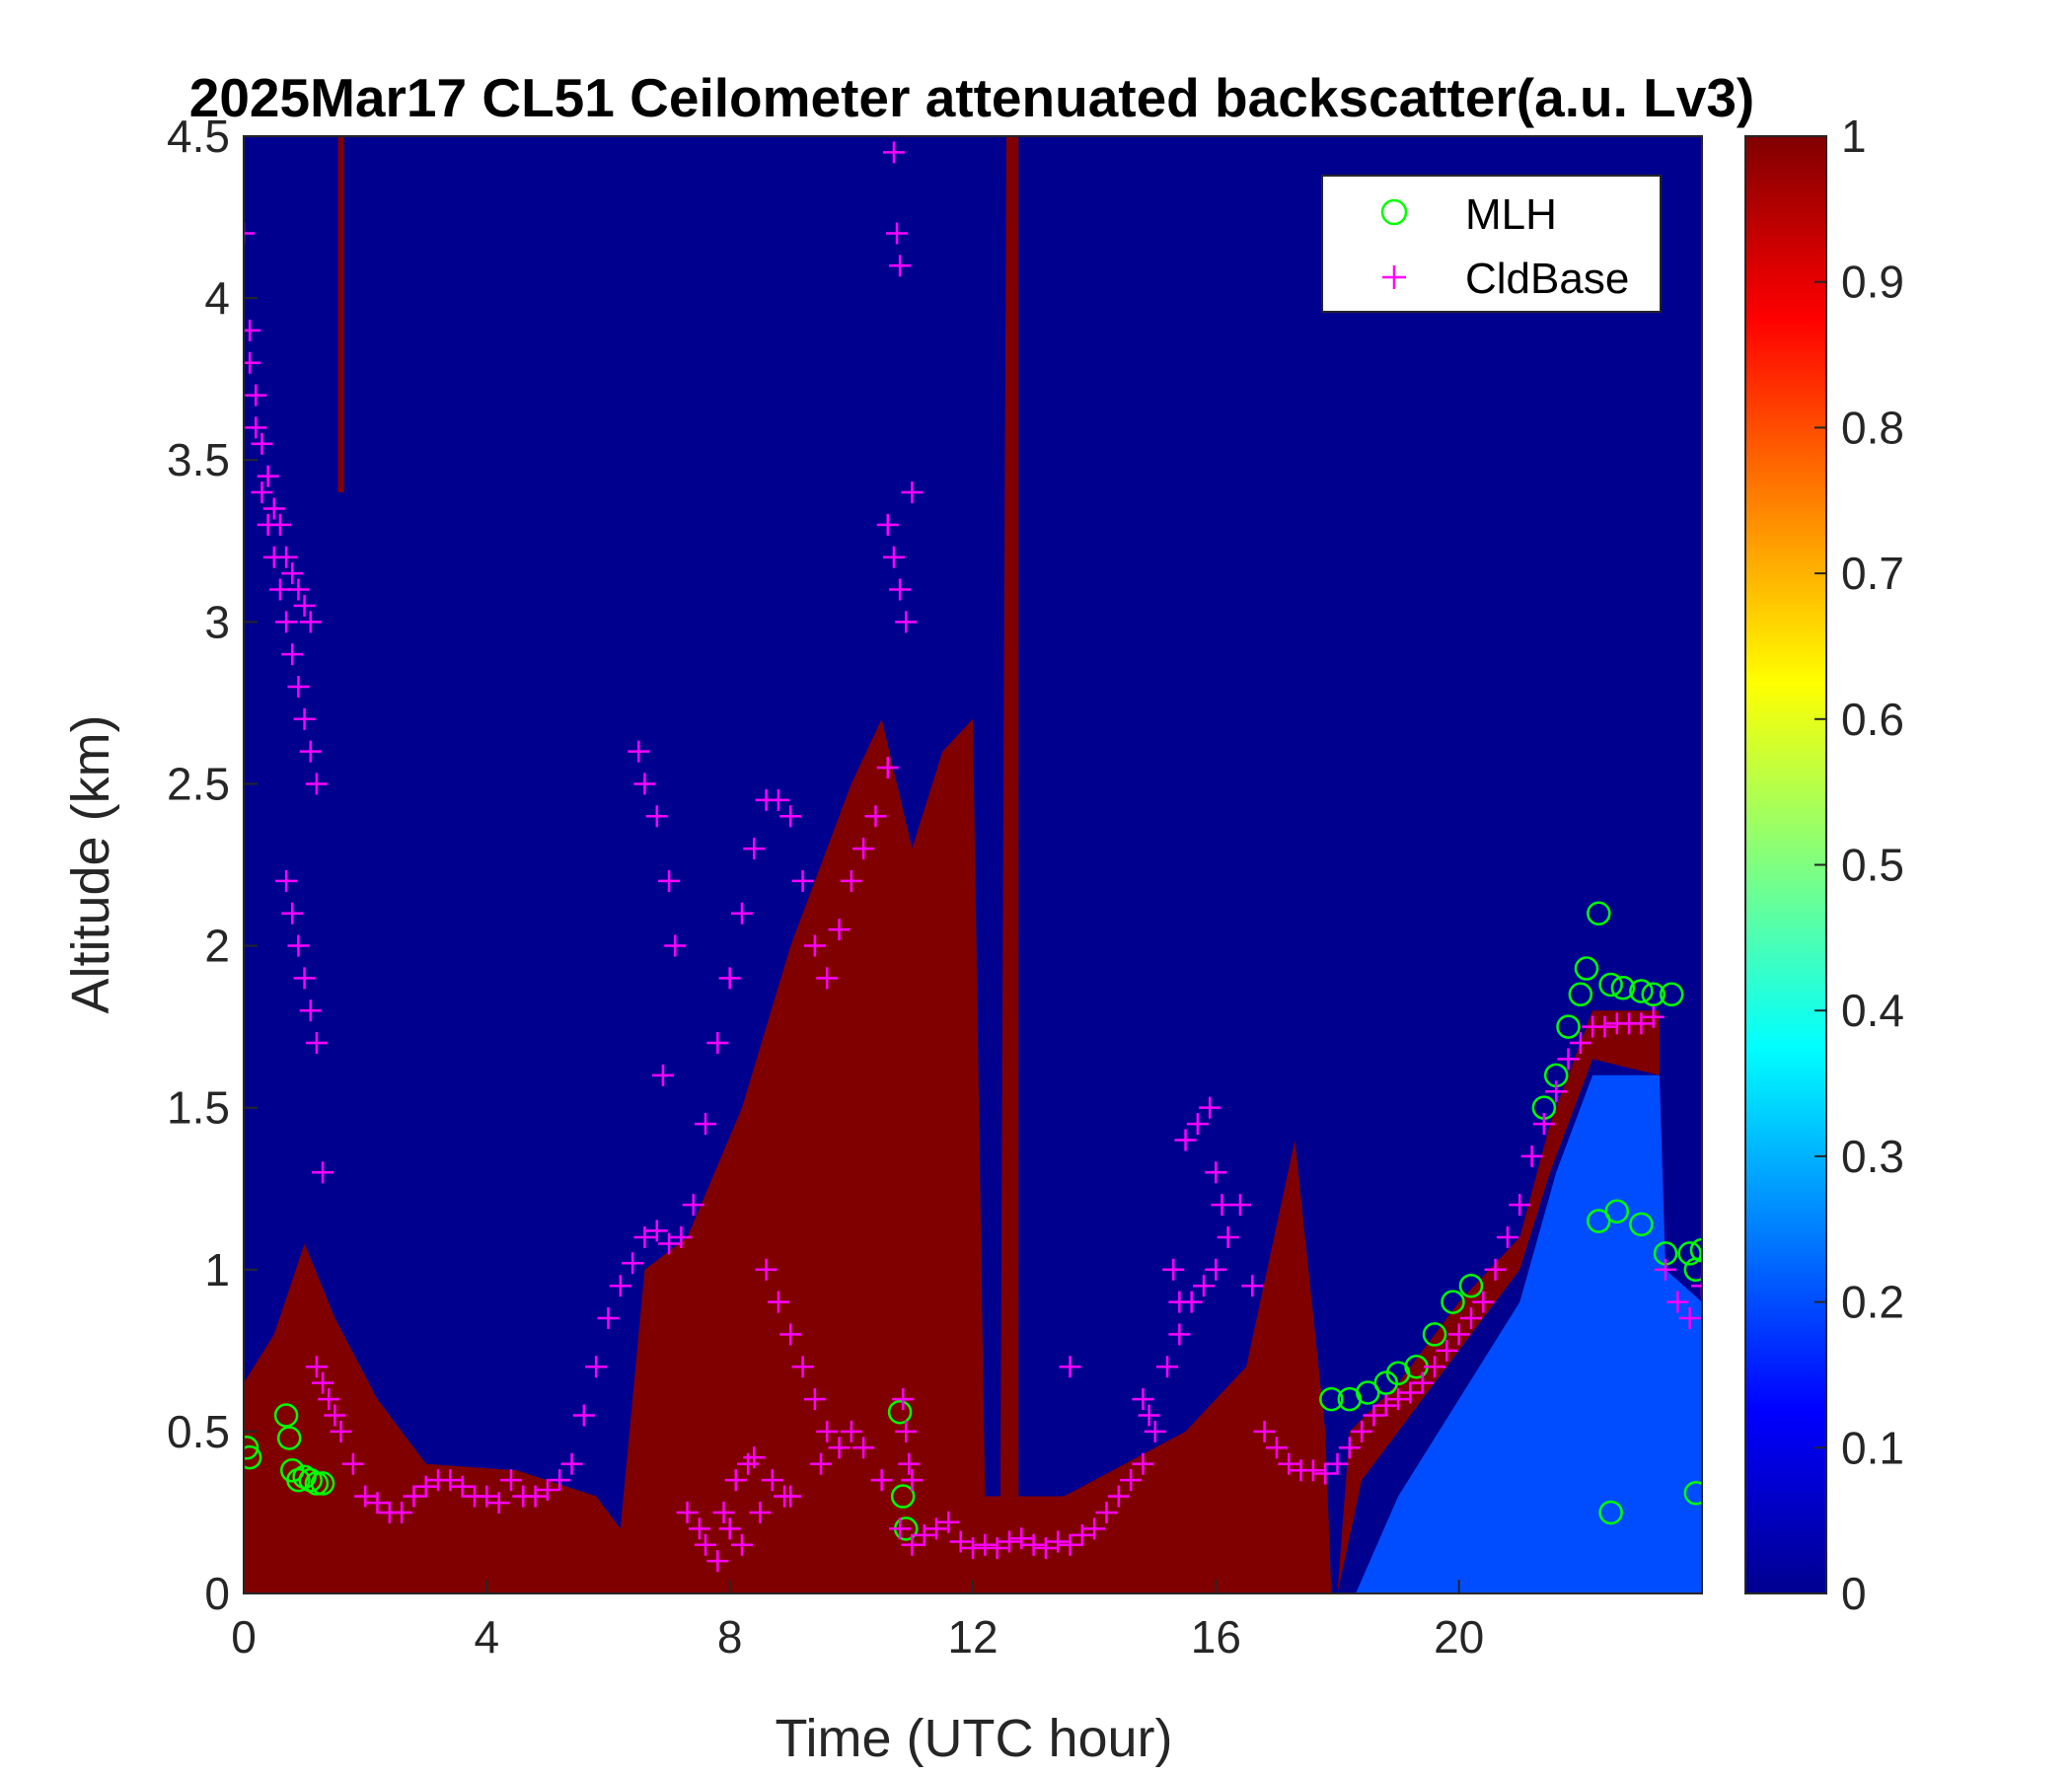 The width and height of the screenshot is (2072, 1776). I want to click on x-tick-label: 8, so click(730, 1637).